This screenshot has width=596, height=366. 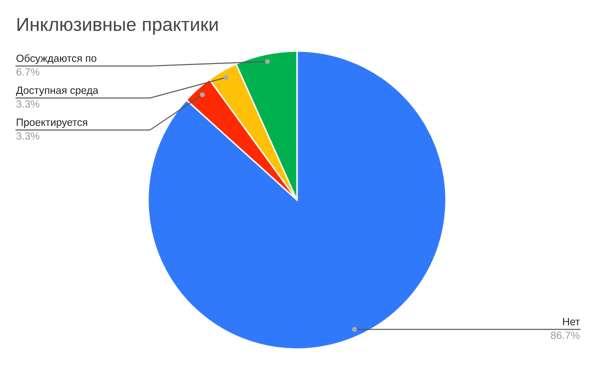 I want to click on data-label: 6.7%, so click(x=28, y=72).